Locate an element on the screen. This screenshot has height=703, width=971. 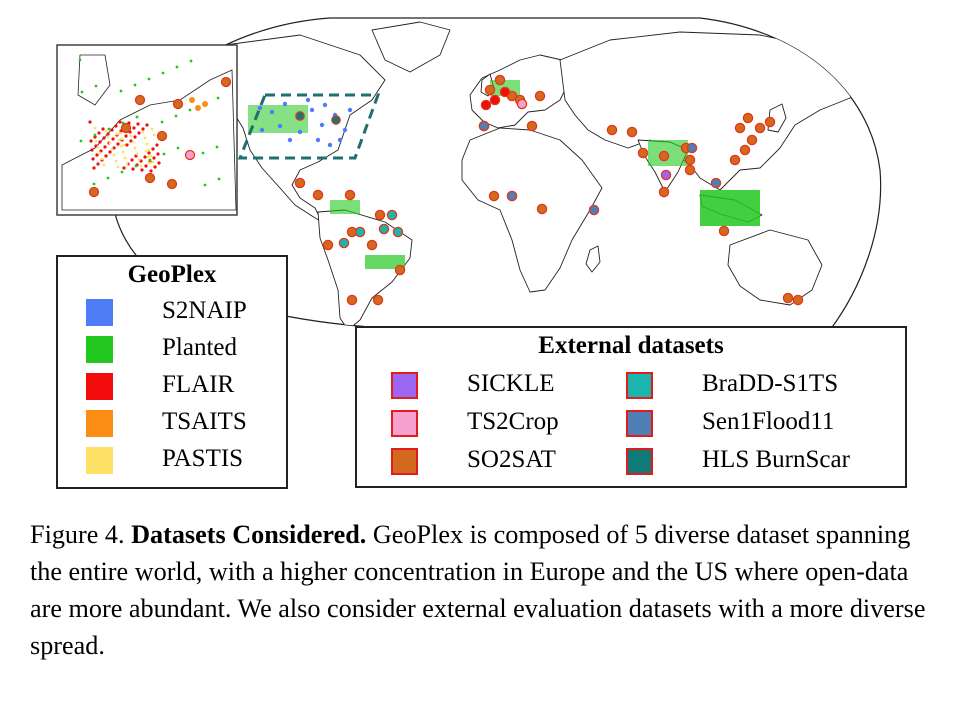
geoplex-legend-item: FLAIR is located at coordinates (181, 386).